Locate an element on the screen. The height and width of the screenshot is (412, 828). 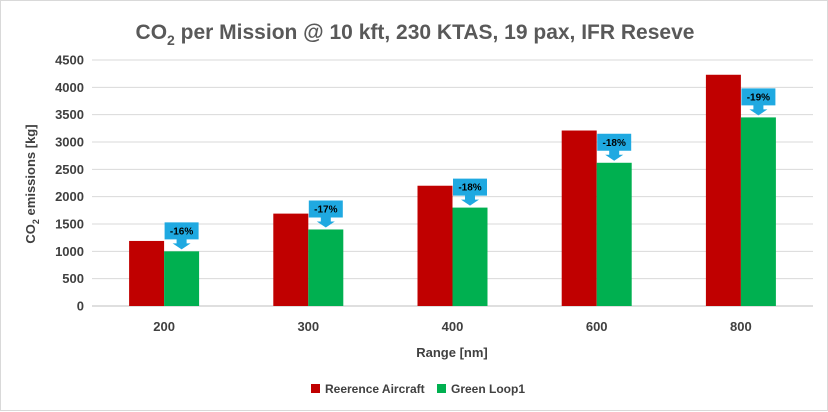
y-tick-label: 0 is located at coordinates (80, 306).